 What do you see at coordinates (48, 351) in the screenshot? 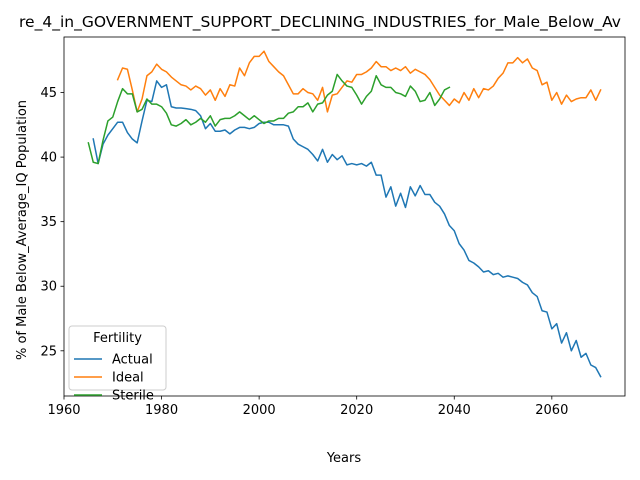
I see `y-tick-label: 25` at bounding box center [48, 351].